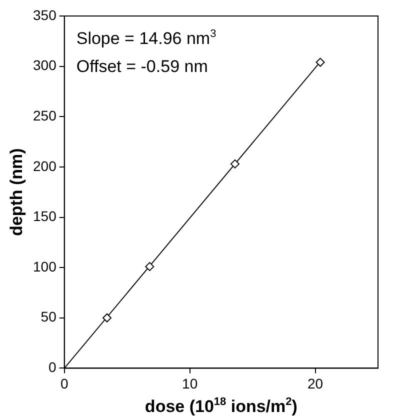 The image size is (408, 418). What do you see at coordinates (52, 367) in the screenshot?
I see `y-tick-label: 0` at bounding box center [52, 367].